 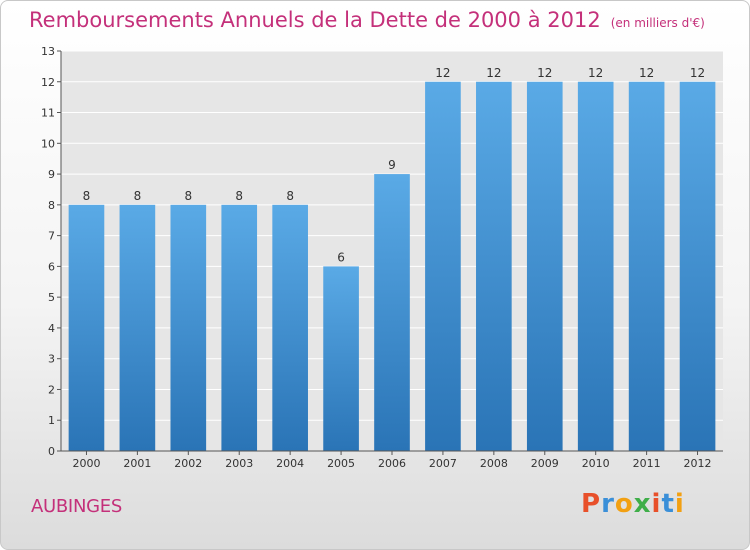 What do you see at coordinates (697, 266) in the screenshot?
I see `bar-2012` at bounding box center [697, 266].